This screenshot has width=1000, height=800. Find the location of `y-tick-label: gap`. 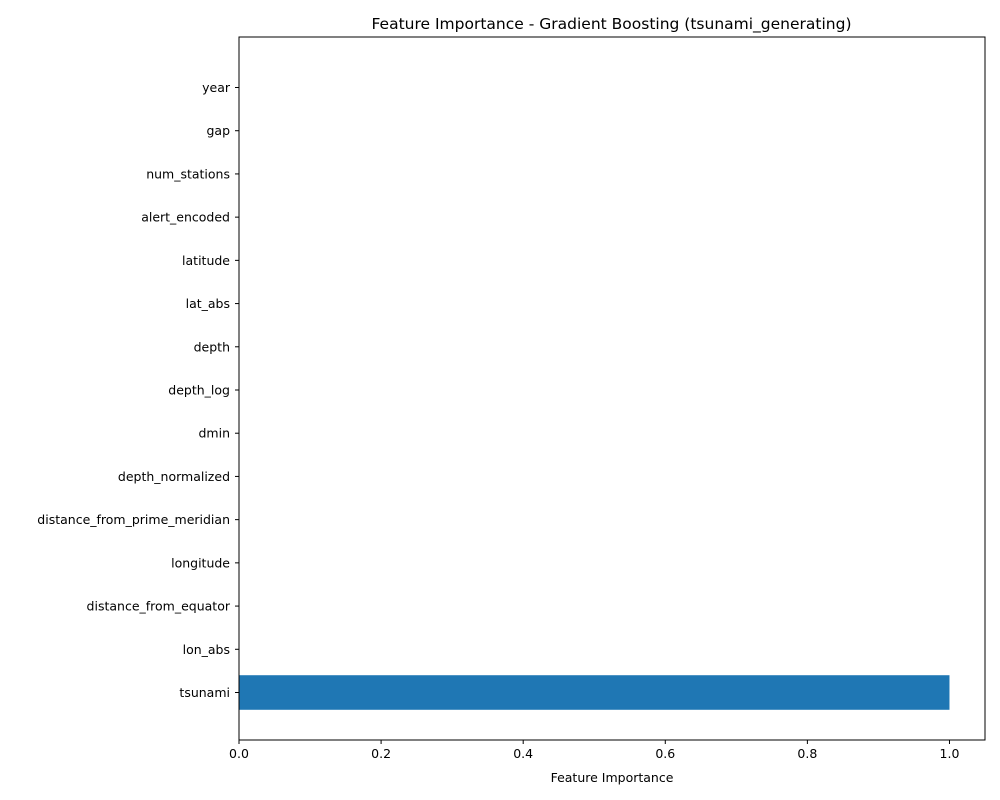

y-tick-label: gap is located at coordinates (218, 130).